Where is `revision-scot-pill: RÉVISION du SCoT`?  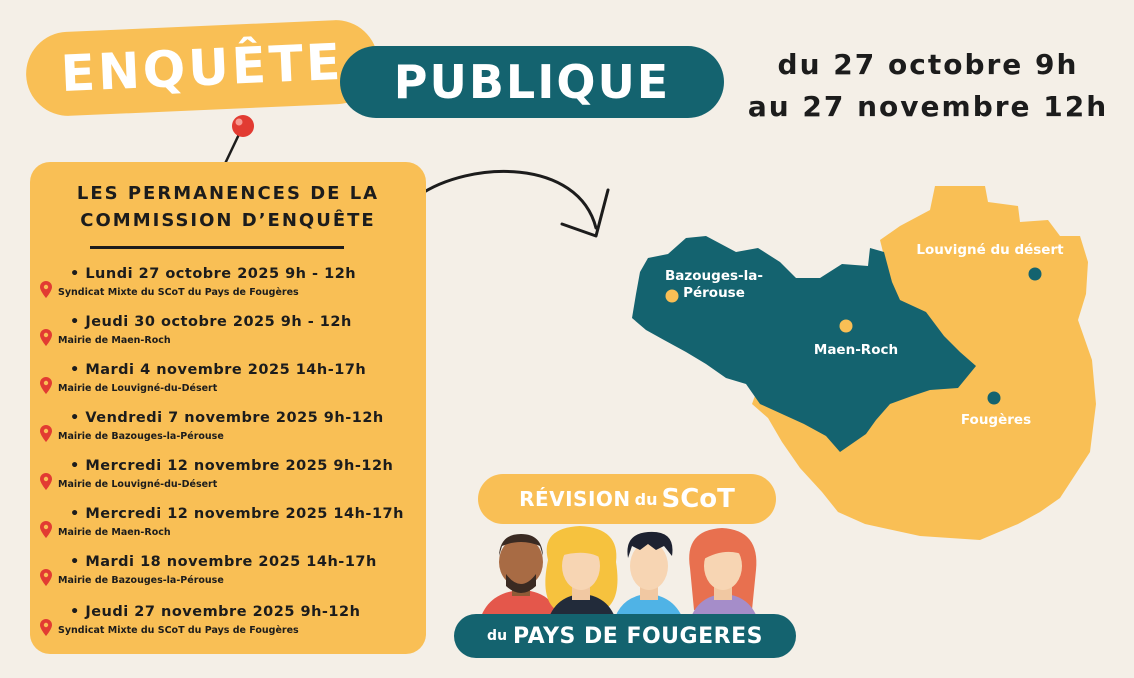 revision-scot-pill: RÉVISION du SCoT is located at coordinates (627, 499).